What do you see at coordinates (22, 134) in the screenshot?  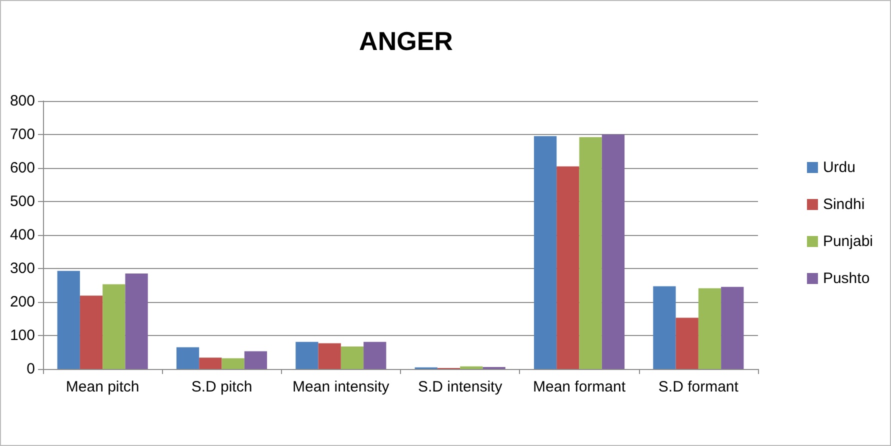 I see `y-tick-label: 700` at bounding box center [22, 134].